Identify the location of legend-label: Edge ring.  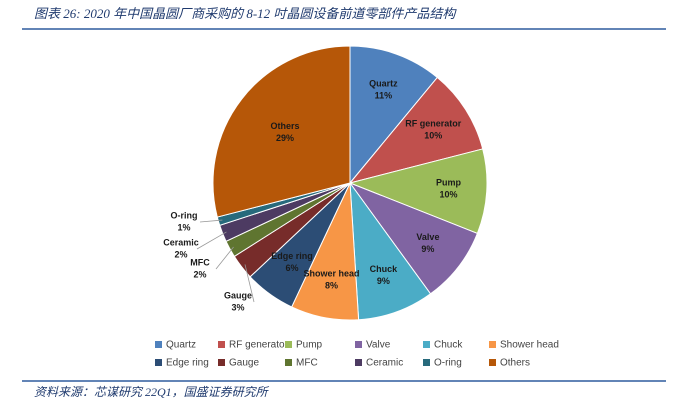
(187, 363).